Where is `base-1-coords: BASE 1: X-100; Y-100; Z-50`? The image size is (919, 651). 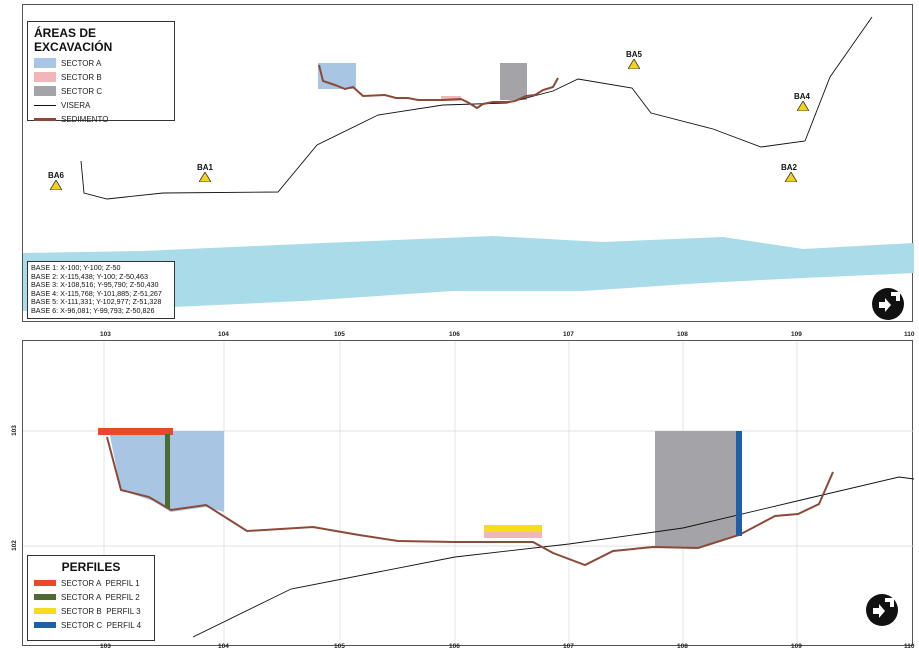
base-1-coords: BASE 1: X-100; Y-100; Z-50 is located at coordinates (76, 267).